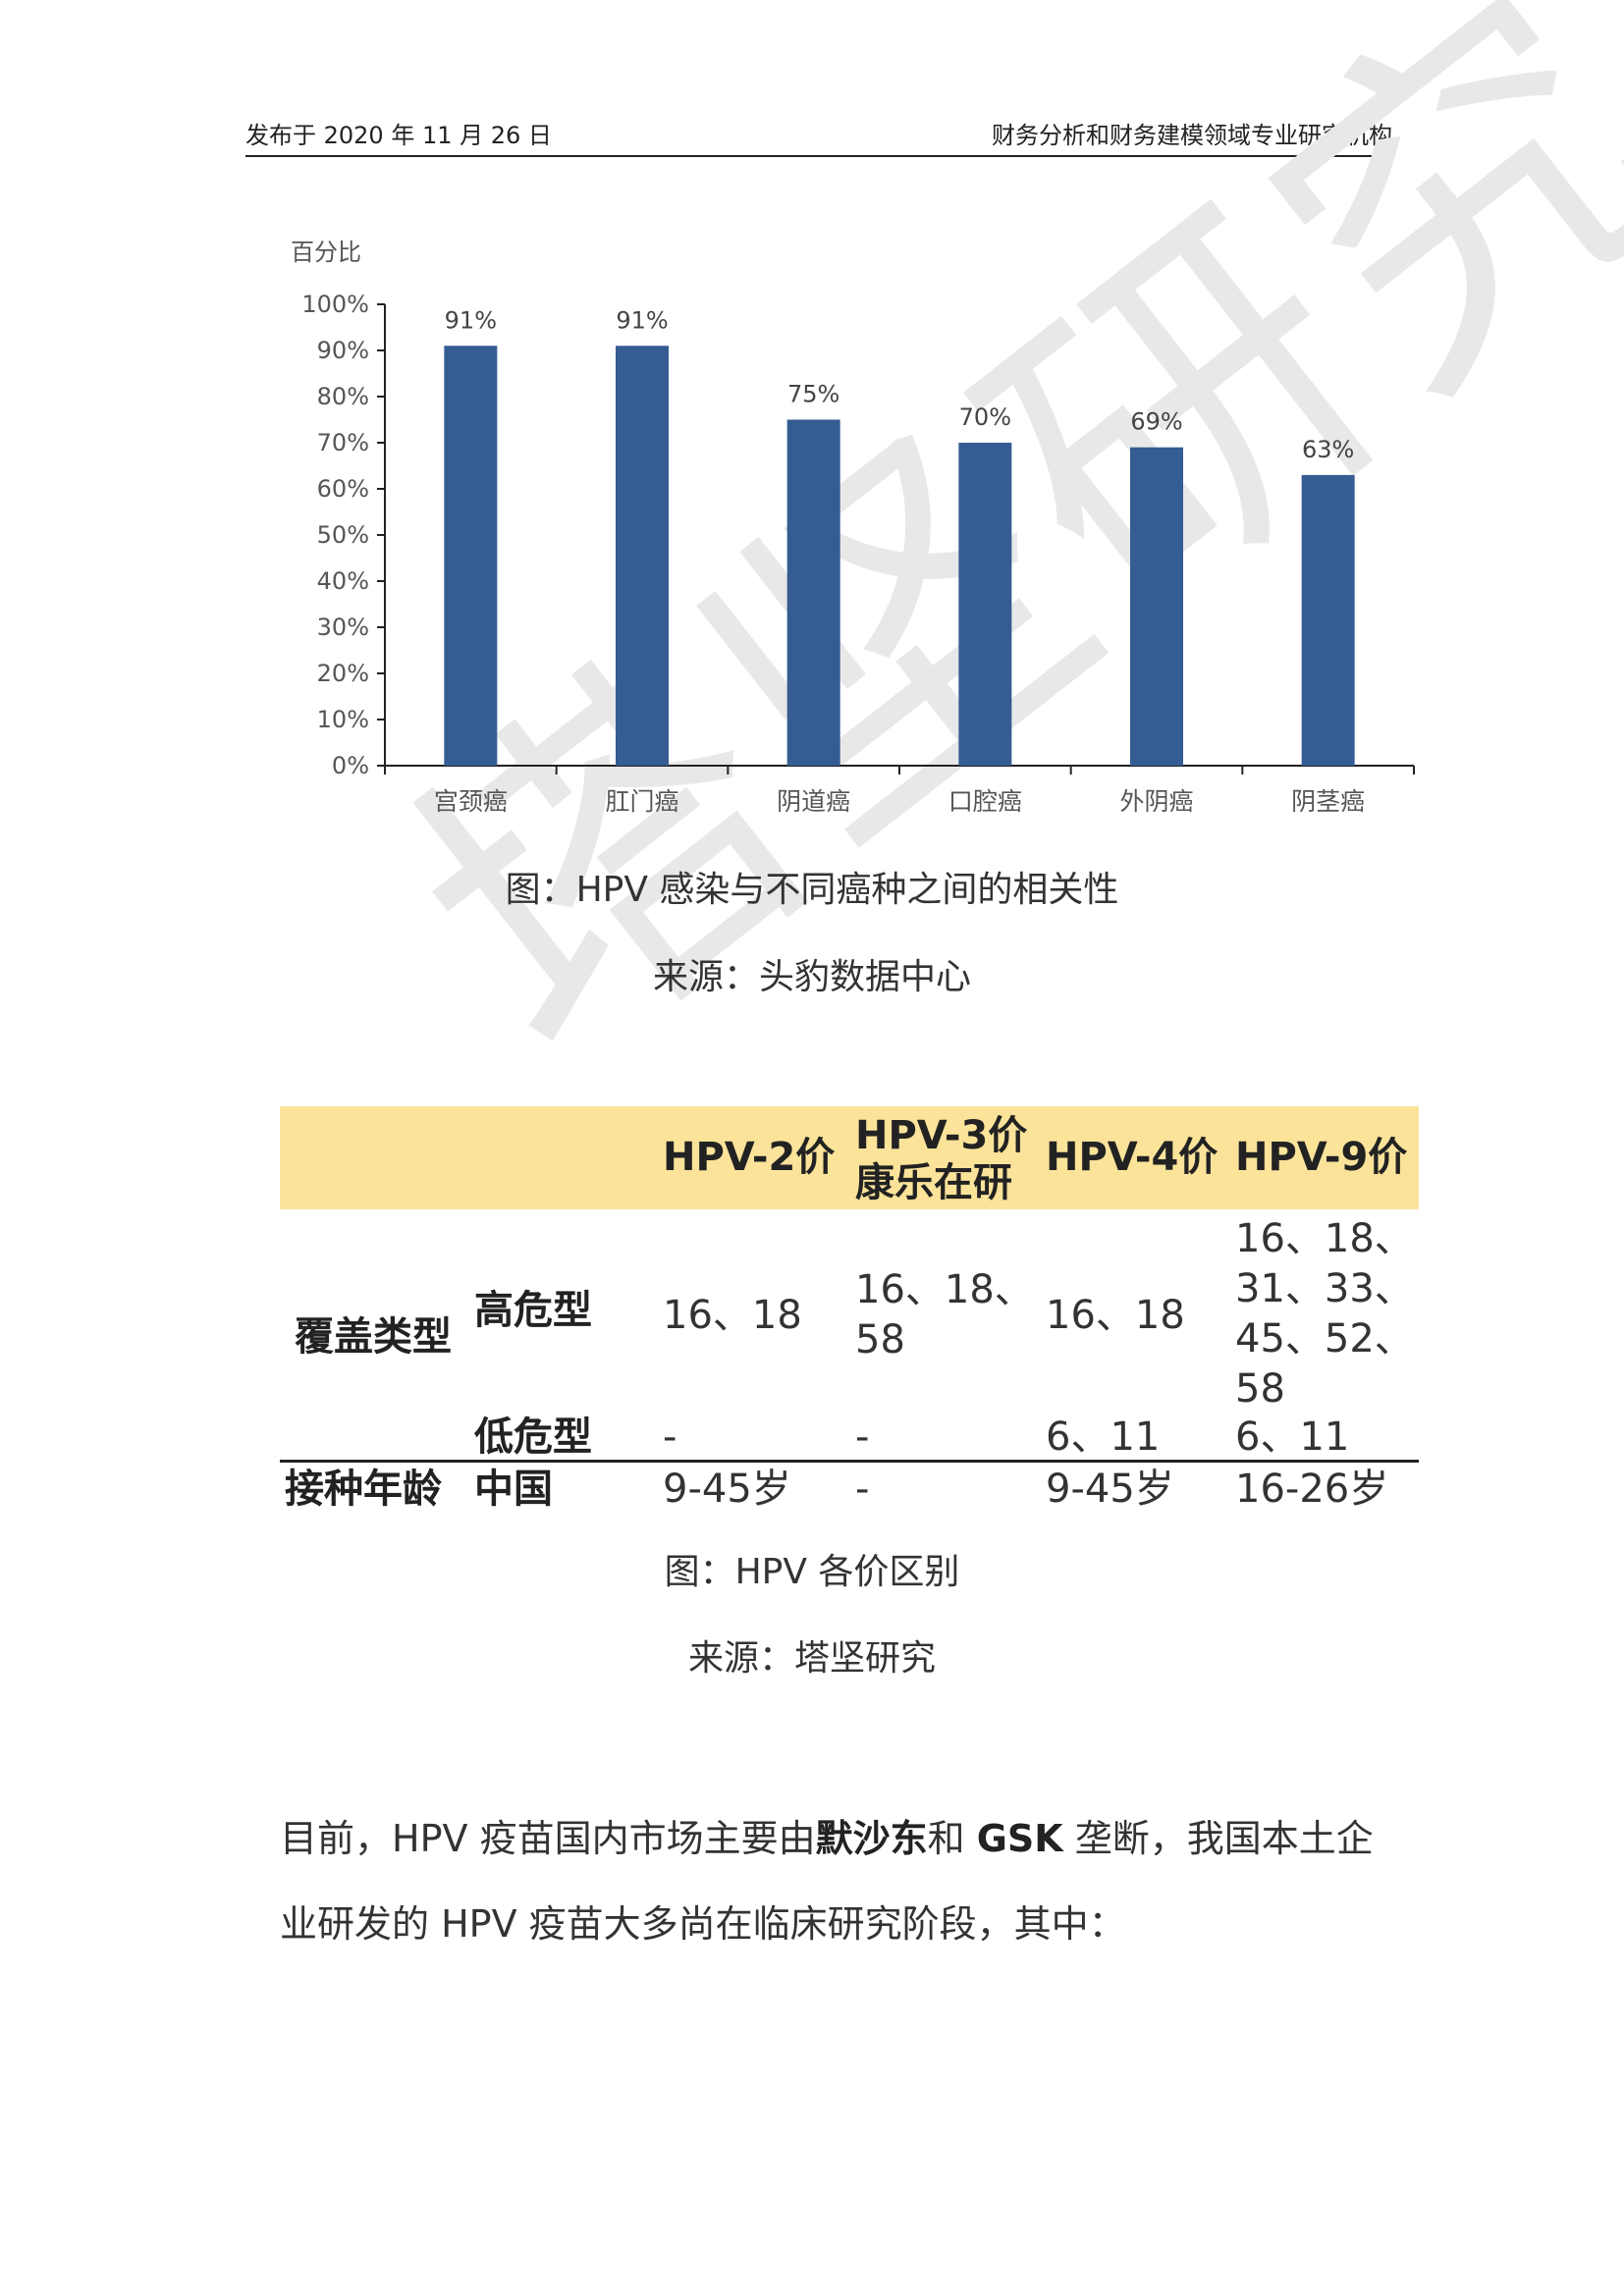 The image size is (1624, 2296). I want to click on x-category-label: 口腔癌, so click(985, 801).